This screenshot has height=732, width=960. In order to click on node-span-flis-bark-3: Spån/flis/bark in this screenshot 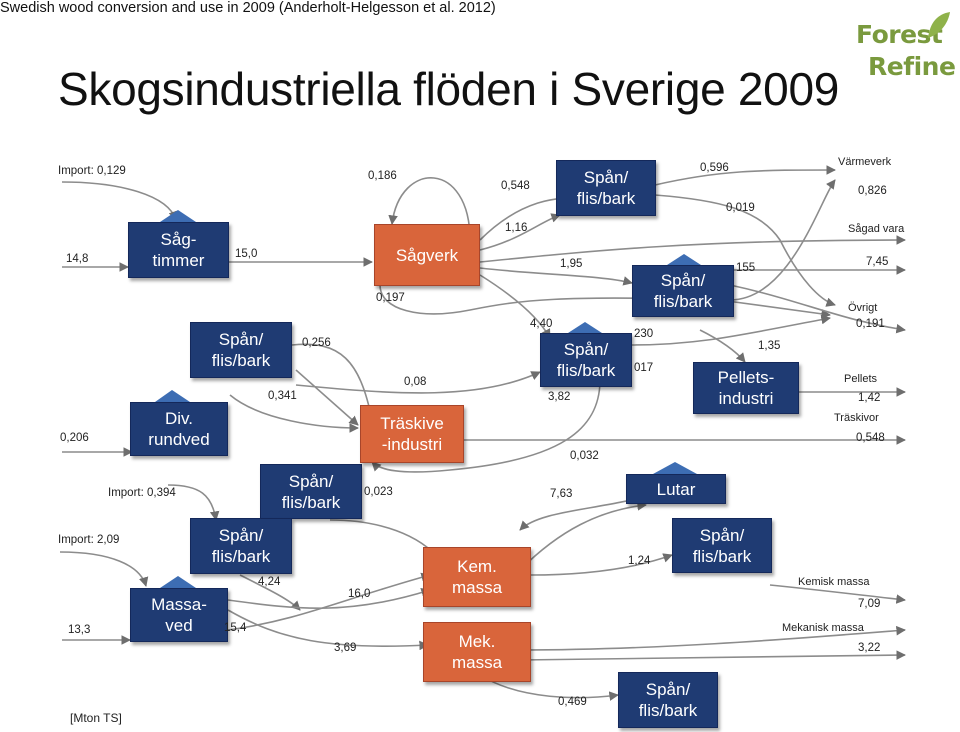, I will do `click(241, 546)`.